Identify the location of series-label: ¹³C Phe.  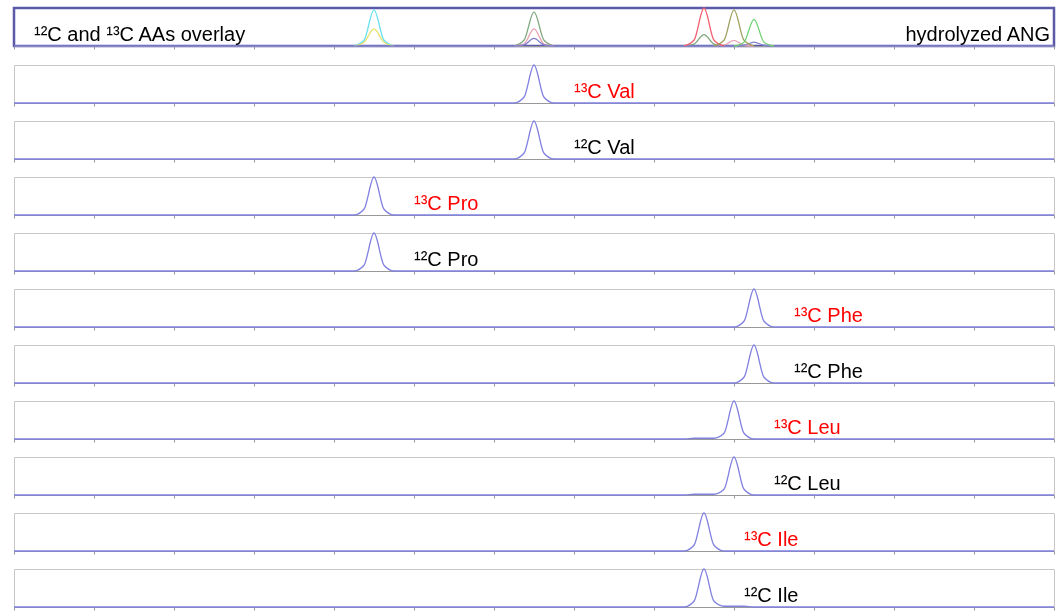
(828, 315).